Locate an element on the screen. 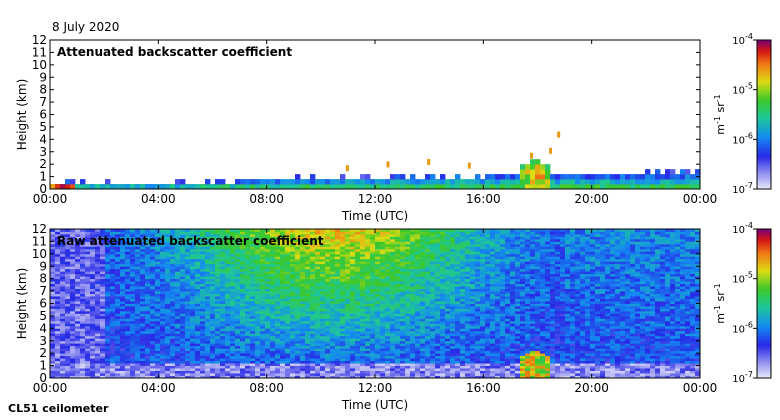  panel-title: Raw attenuated backscatter coefficient is located at coordinates (190, 241).